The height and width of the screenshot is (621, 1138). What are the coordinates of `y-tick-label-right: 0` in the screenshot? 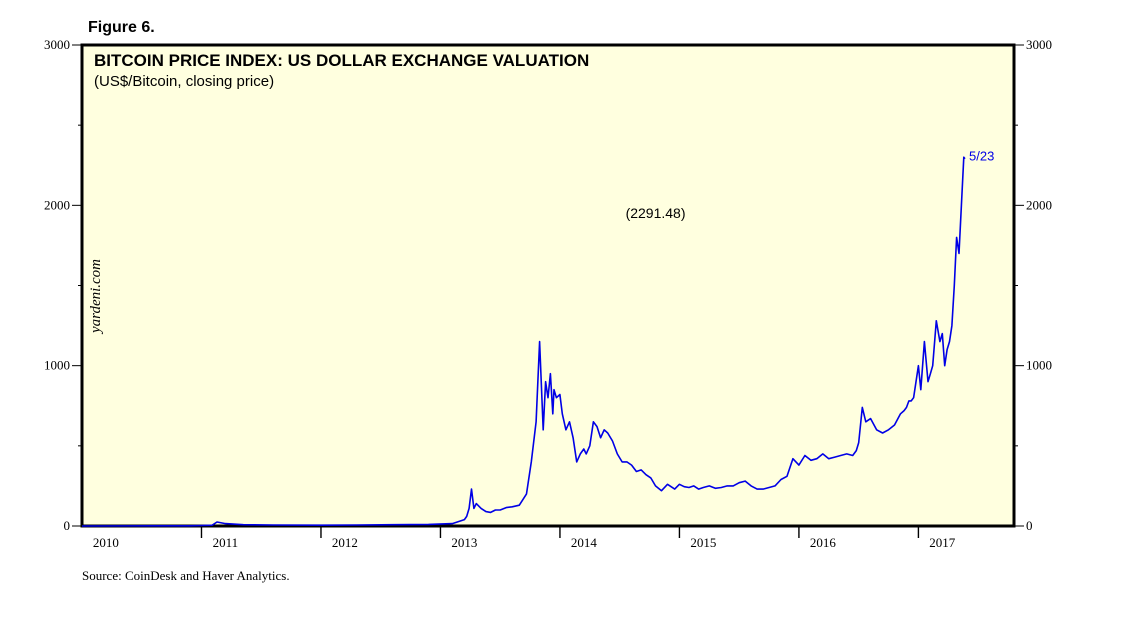 It's located at (1029, 525).